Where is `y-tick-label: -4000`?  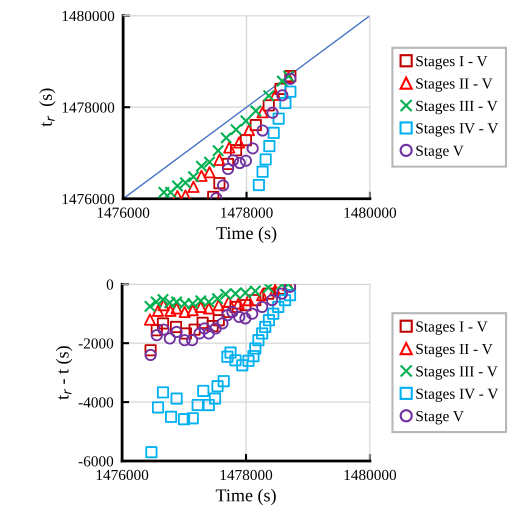
y-tick-label: -4000 is located at coordinates (96, 402).